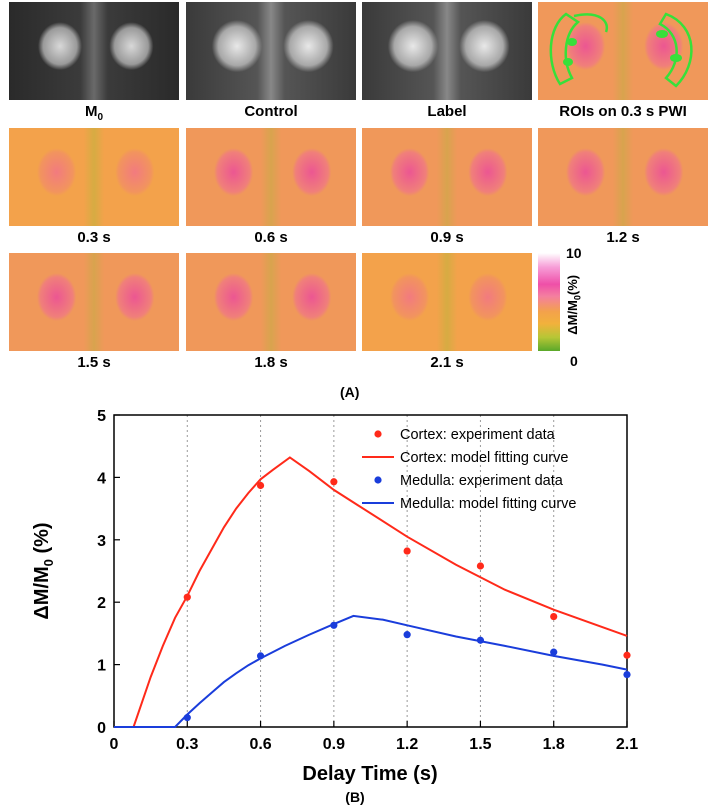  I want to click on colorbar-max: 10, so click(574, 253).